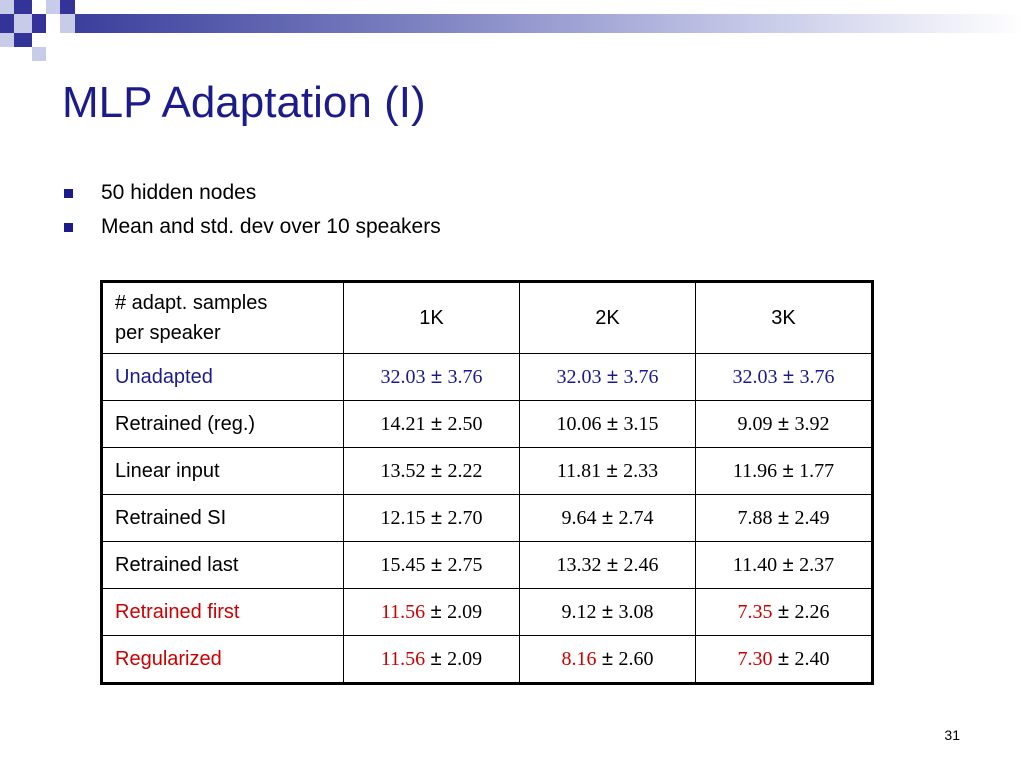  What do you see at coordinates (579, 470) in the screenshot?
I see `mean-value: 11.81` at bounding box center [579, 470].